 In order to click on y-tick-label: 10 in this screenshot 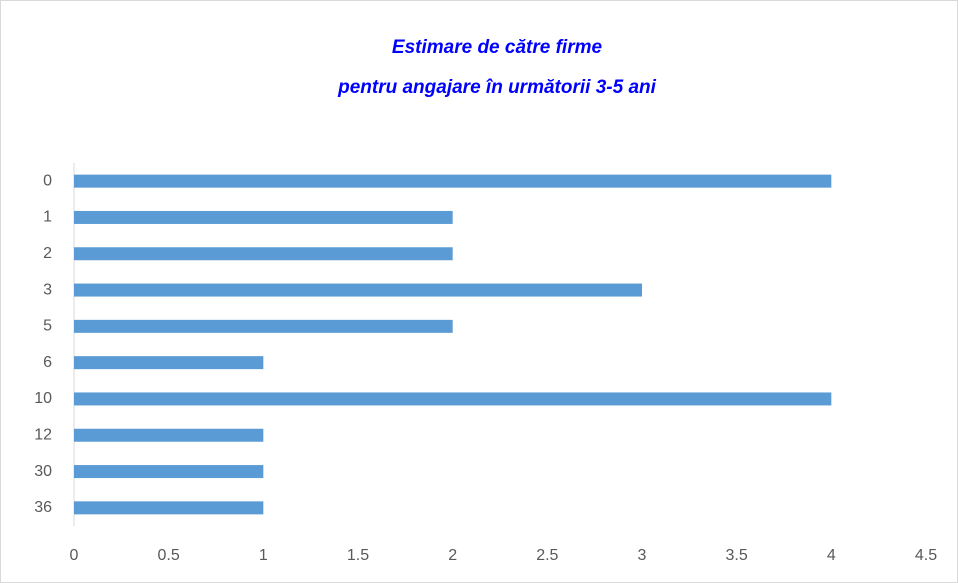, I will do `click(43, 398)`.